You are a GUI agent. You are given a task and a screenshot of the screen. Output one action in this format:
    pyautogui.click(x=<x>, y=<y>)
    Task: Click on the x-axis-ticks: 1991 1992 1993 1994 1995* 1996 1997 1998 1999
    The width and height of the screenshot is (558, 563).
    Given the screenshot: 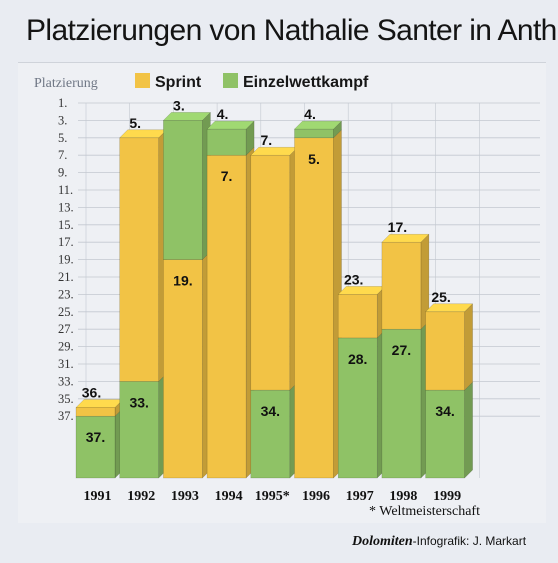 What is the action you would take?
    pyautogui.click(x=273, y=496)
    